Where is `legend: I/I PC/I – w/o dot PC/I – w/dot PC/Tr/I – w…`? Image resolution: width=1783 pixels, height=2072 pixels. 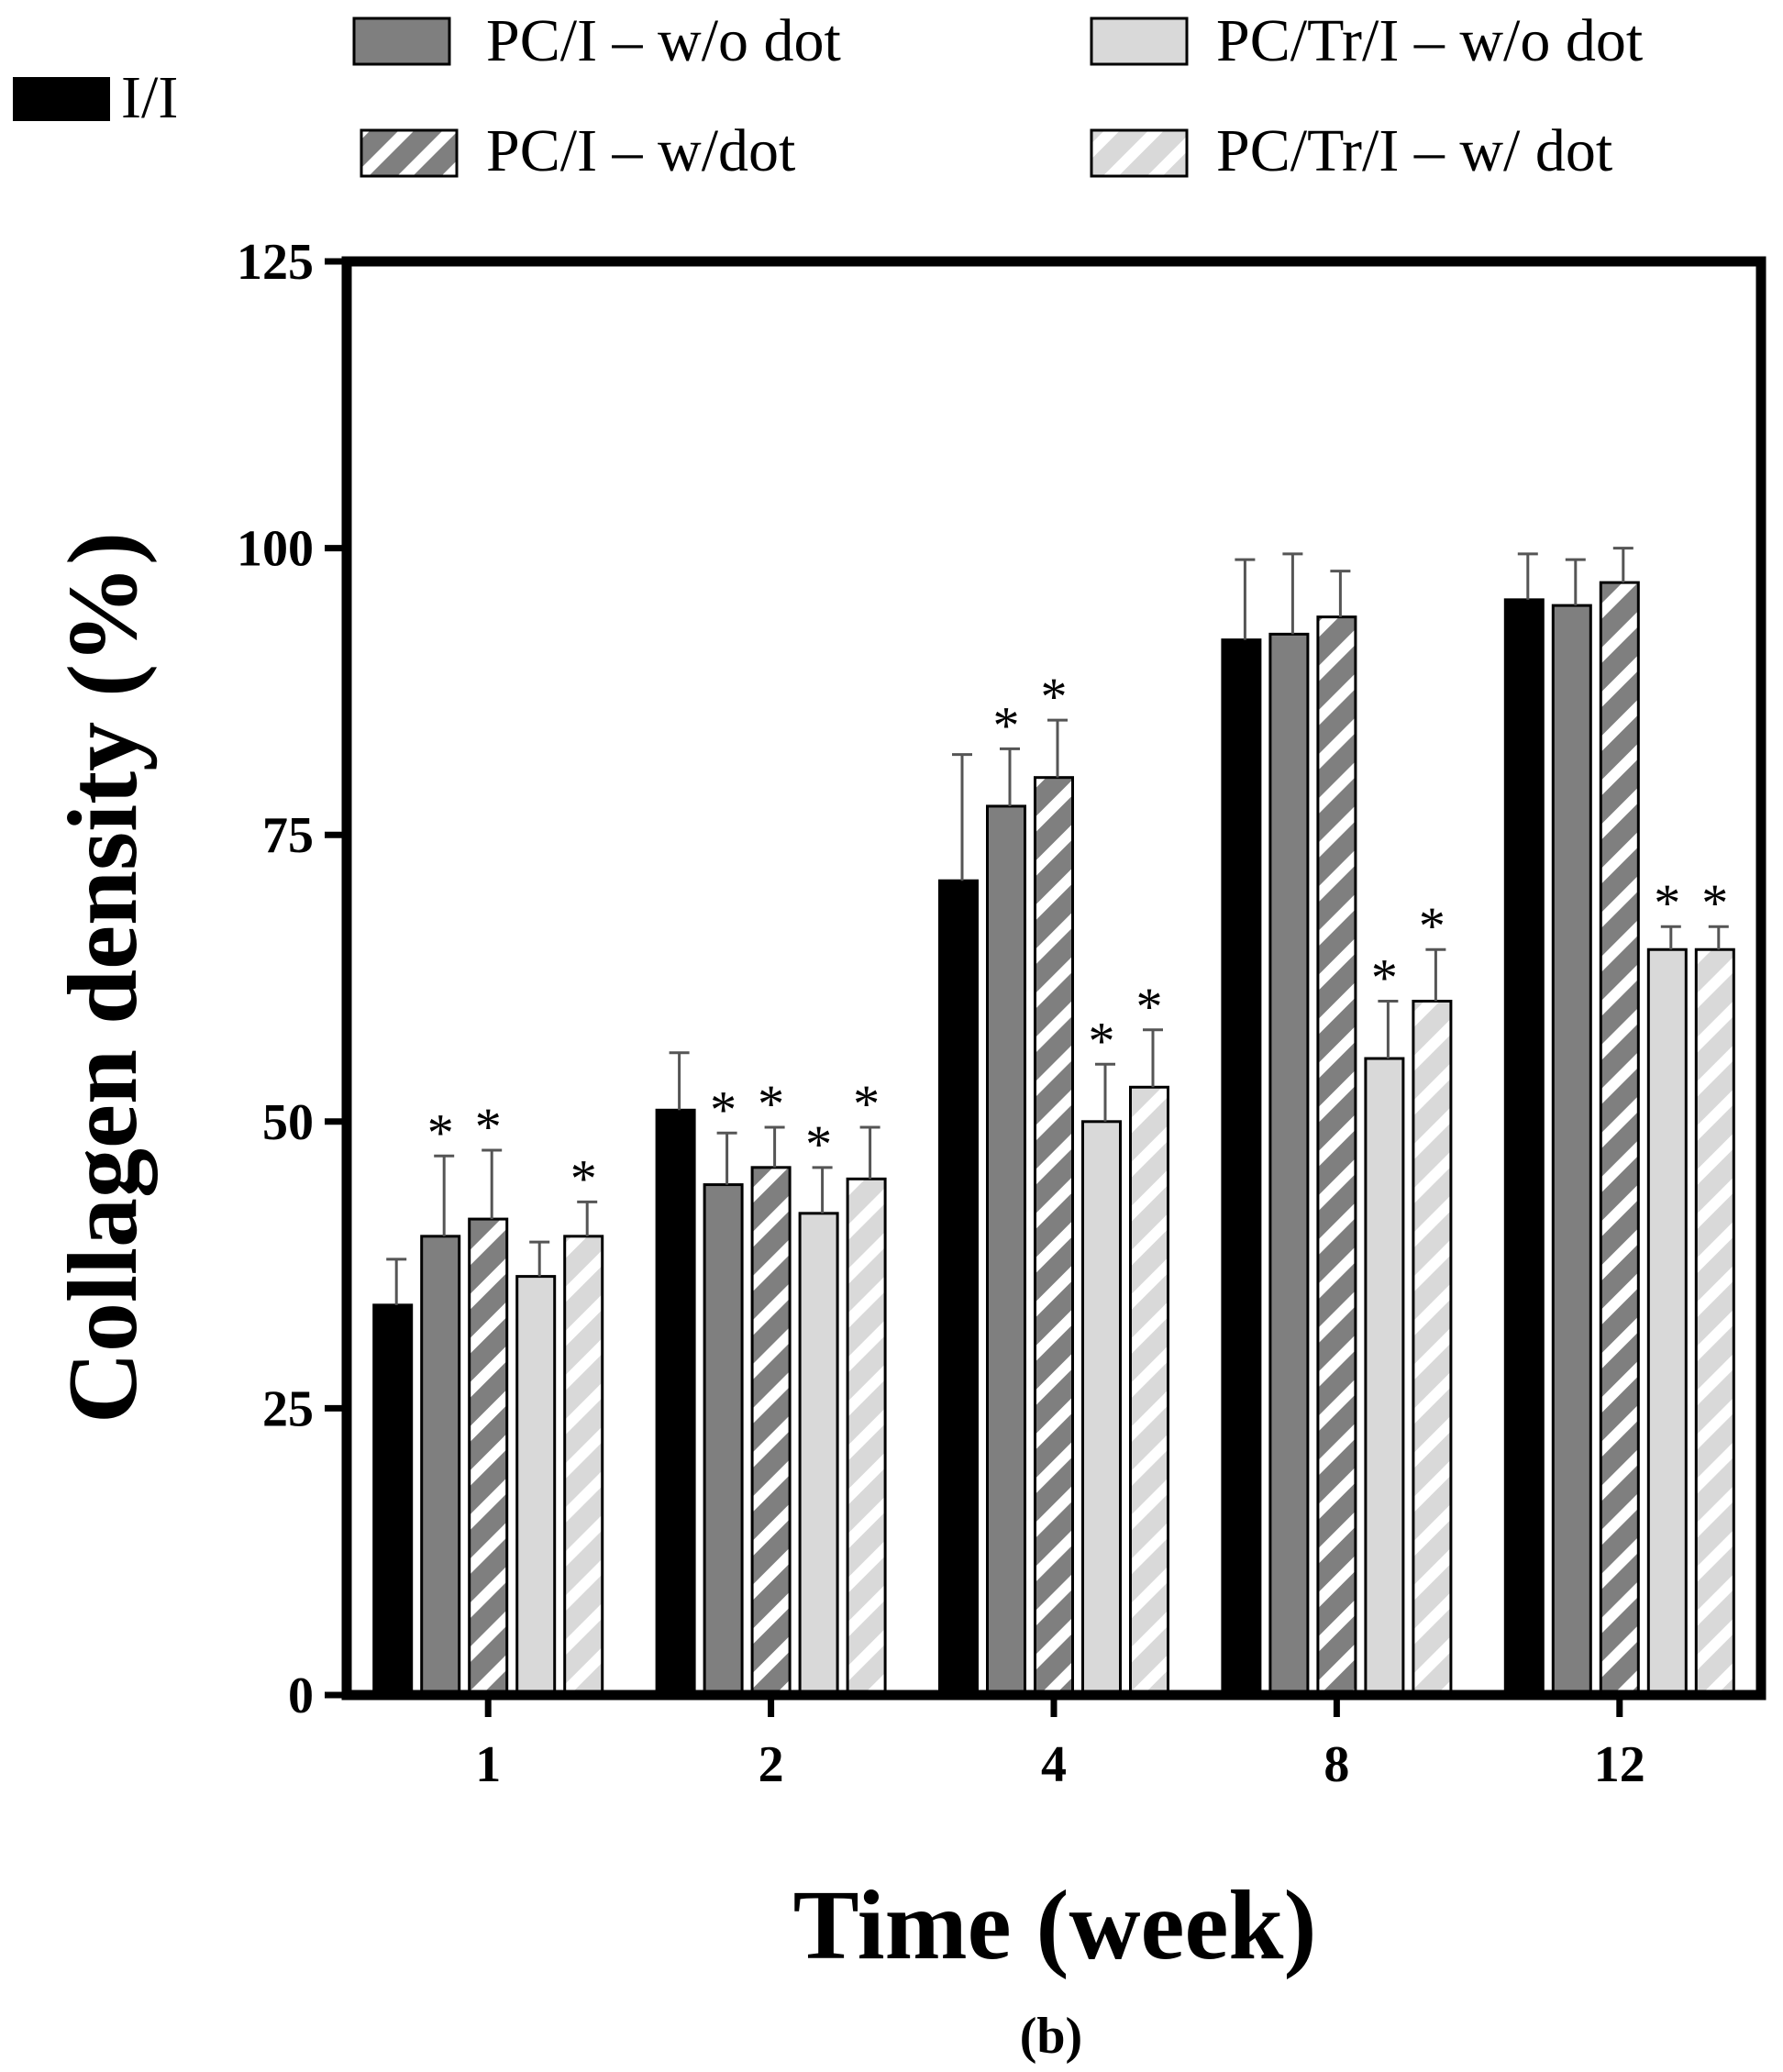
legend: I/I PC/I – w/o dot PC/I – w/dot PC/Tr/I – w… is located at coordinates (828, 95).